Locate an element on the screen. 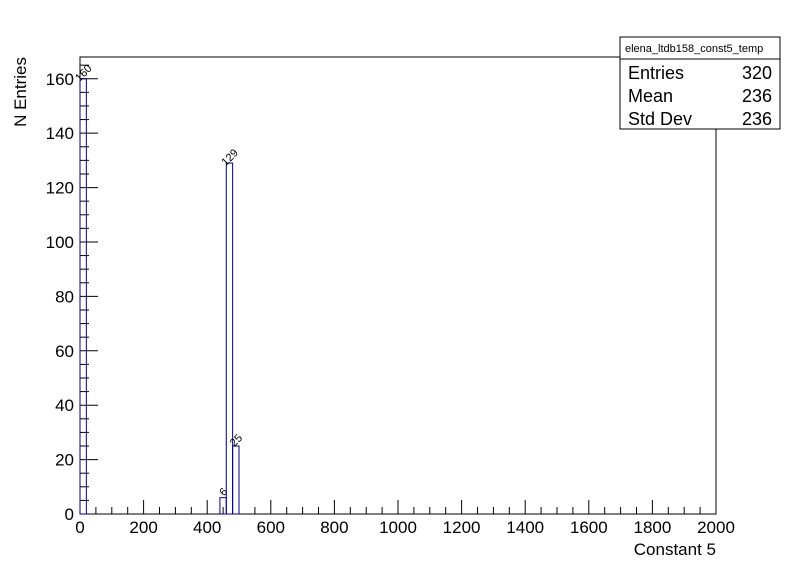 The height and width of the screenshot is (572, 796). y-tick-label: 100 is located at coordinates (60, 242).